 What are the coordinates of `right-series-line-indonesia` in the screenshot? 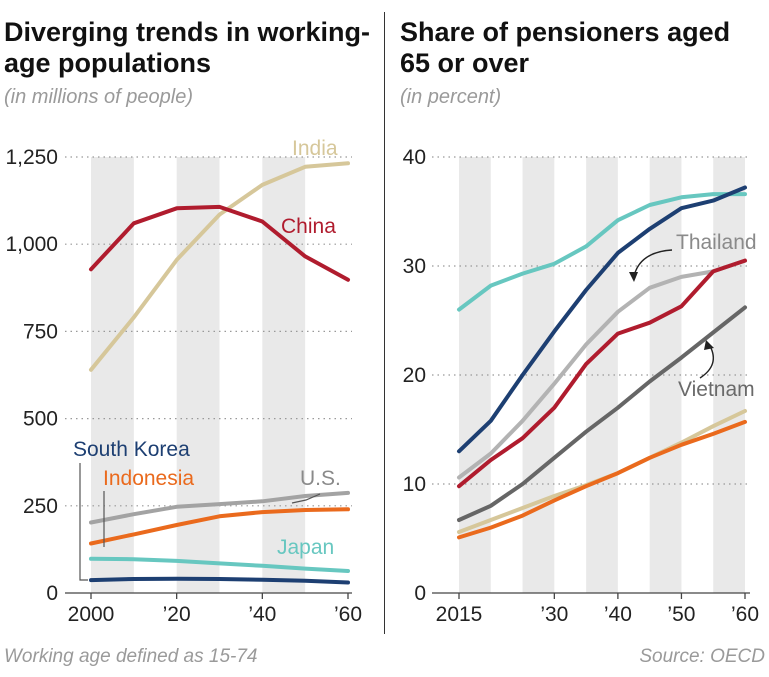 It's located at (602, 479).